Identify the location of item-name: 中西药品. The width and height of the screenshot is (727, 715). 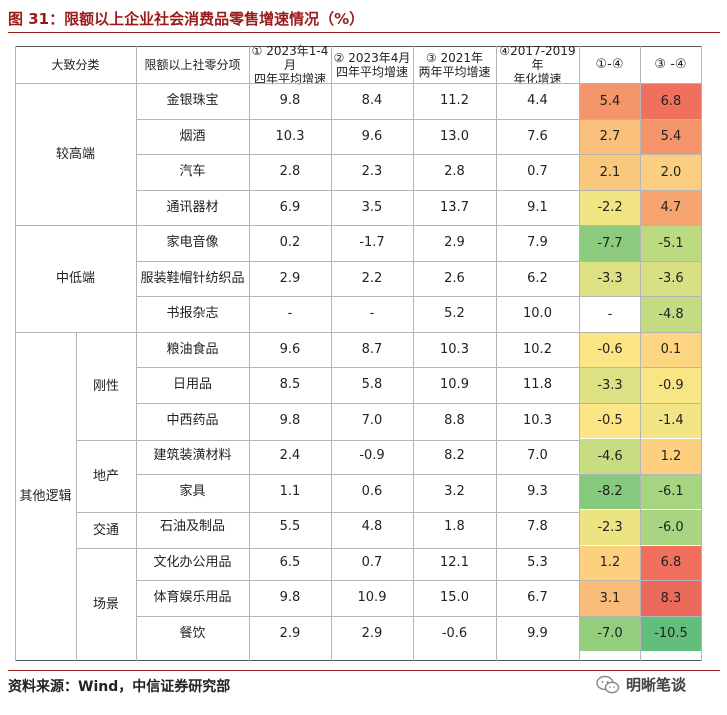
(192, 420).